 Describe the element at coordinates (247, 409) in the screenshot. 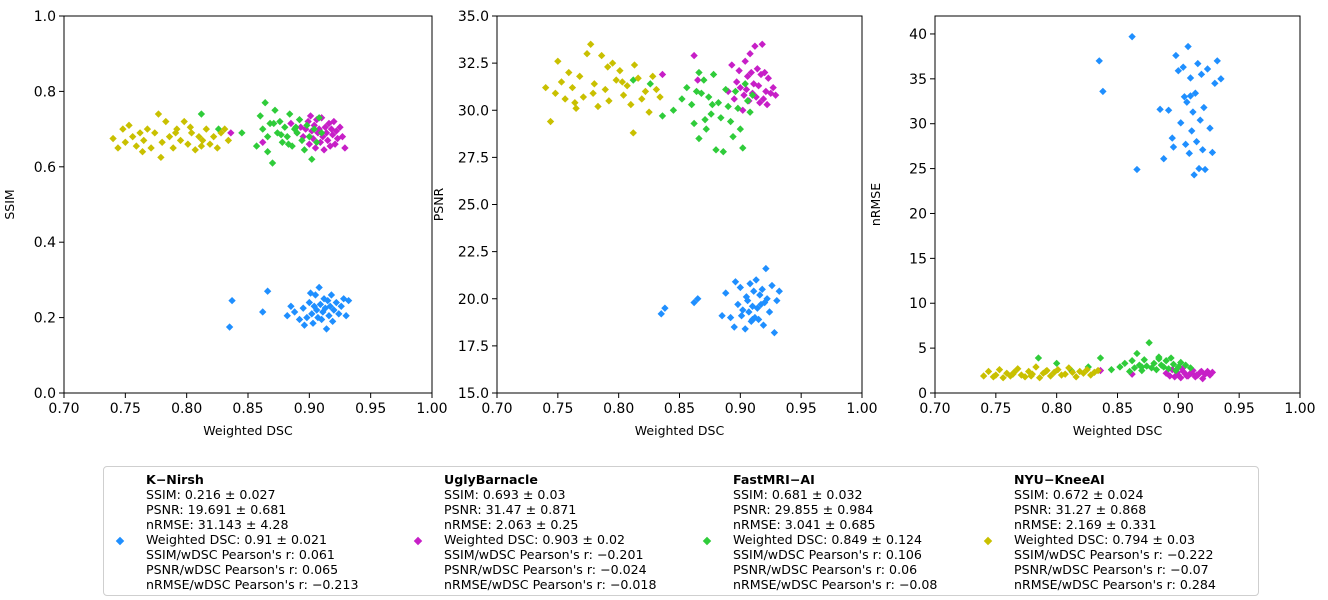

I see `x-tick-label: 0.85` at that location.